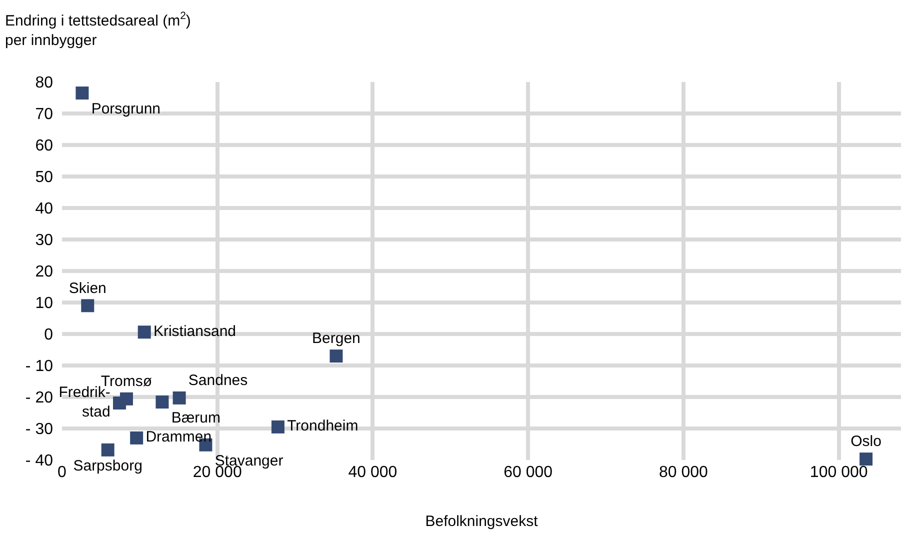 The height and width of the screenshot is (539, 905). What do you see at coordinates (44, 146) in the screenshot?
I see `y-tick-label: 60` at bounding box center [44, 146].